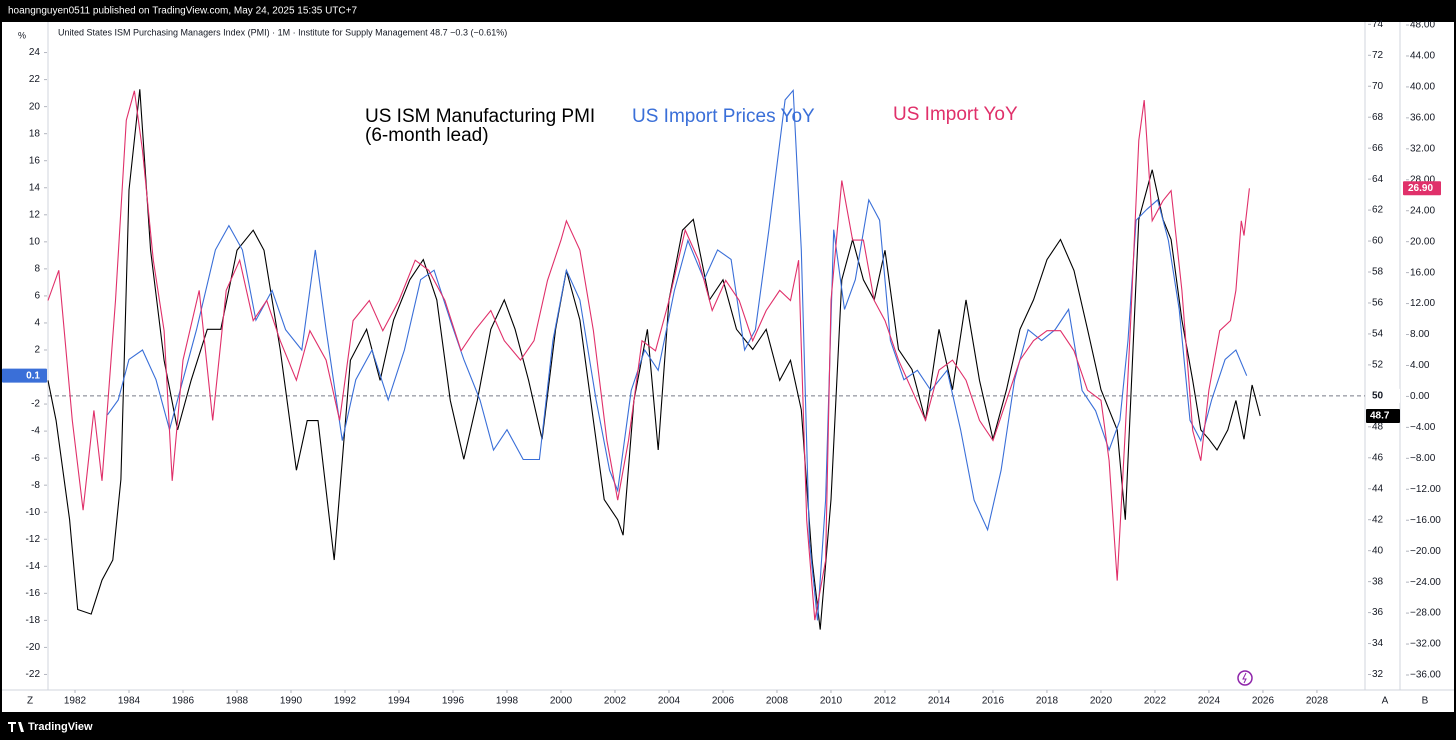 This screenshot has width=1456, height=740. I want to click on y3-tick-label: 40.00, so click(1422, 87).